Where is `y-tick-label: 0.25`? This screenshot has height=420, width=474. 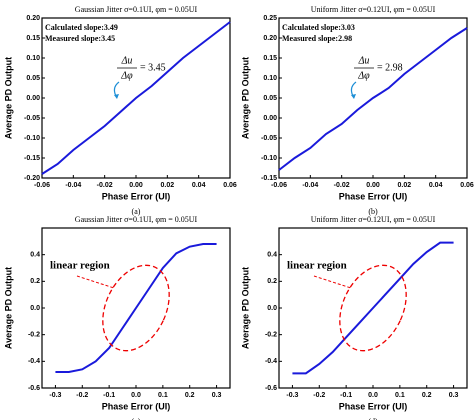 y-tick-label: 0.25 is located at coordinates (270, 18).